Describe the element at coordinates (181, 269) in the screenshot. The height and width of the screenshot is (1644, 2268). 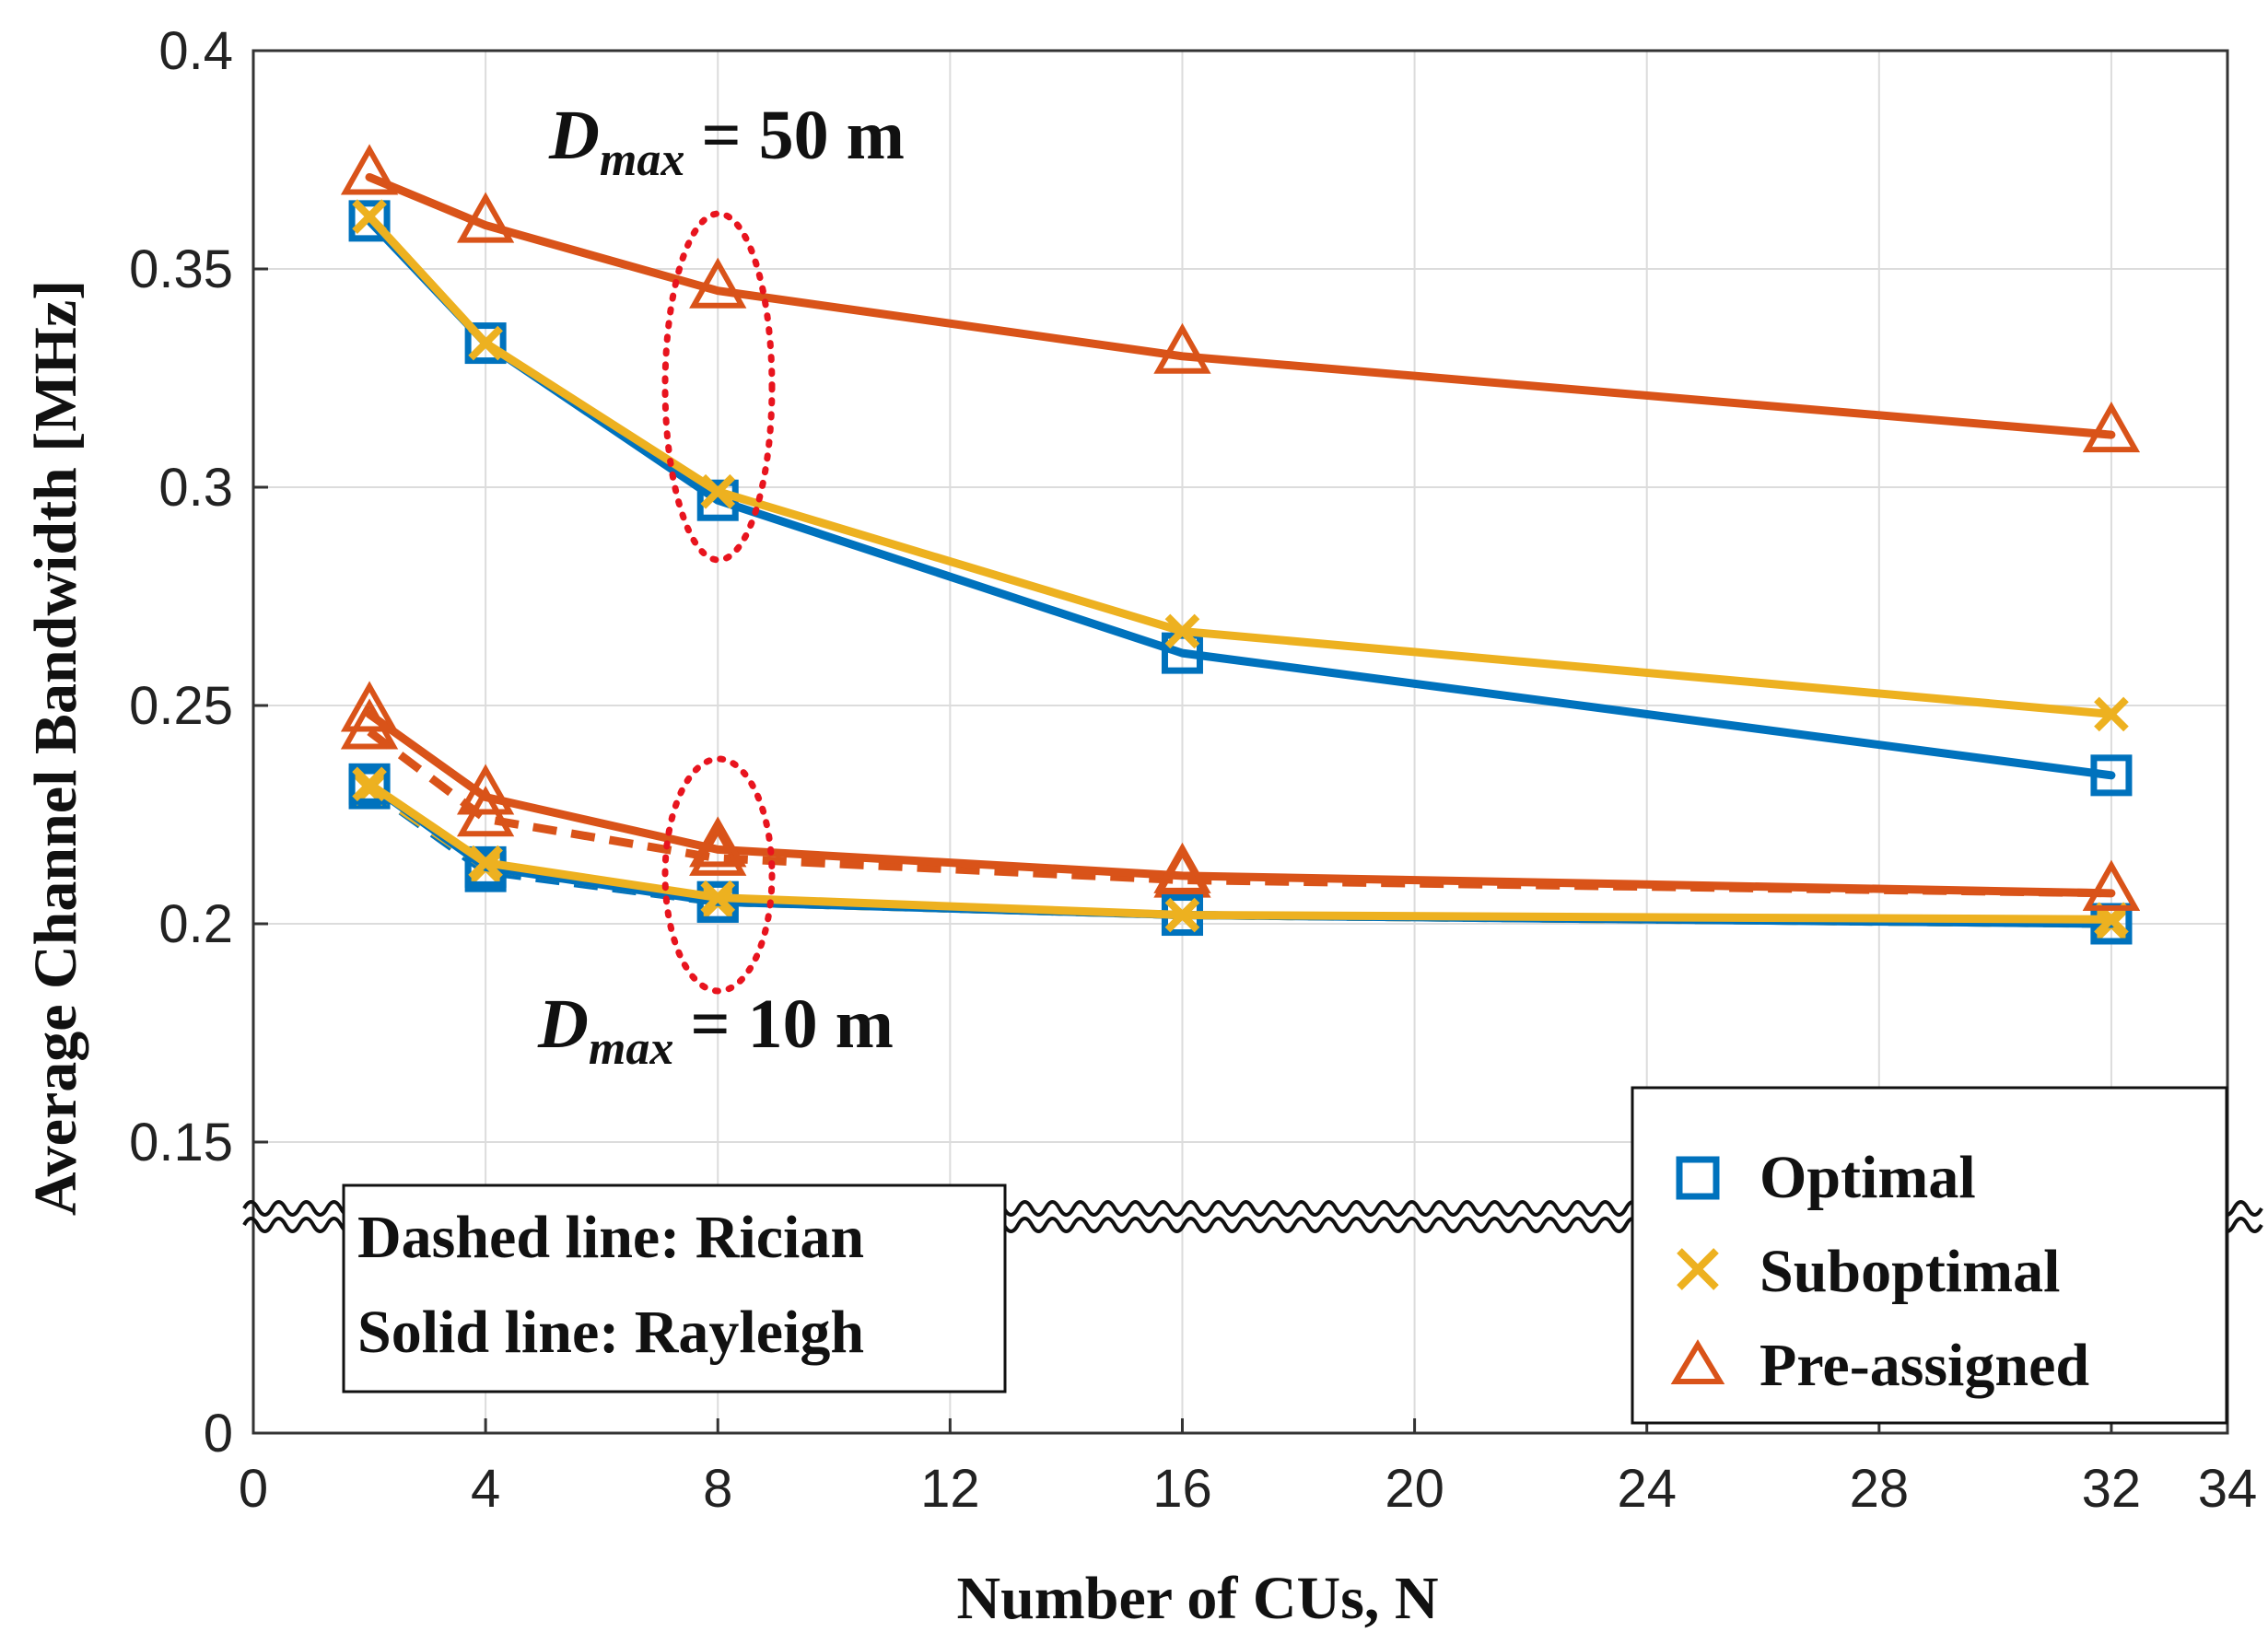
I see `y-tick-label: 0.35` at that location.